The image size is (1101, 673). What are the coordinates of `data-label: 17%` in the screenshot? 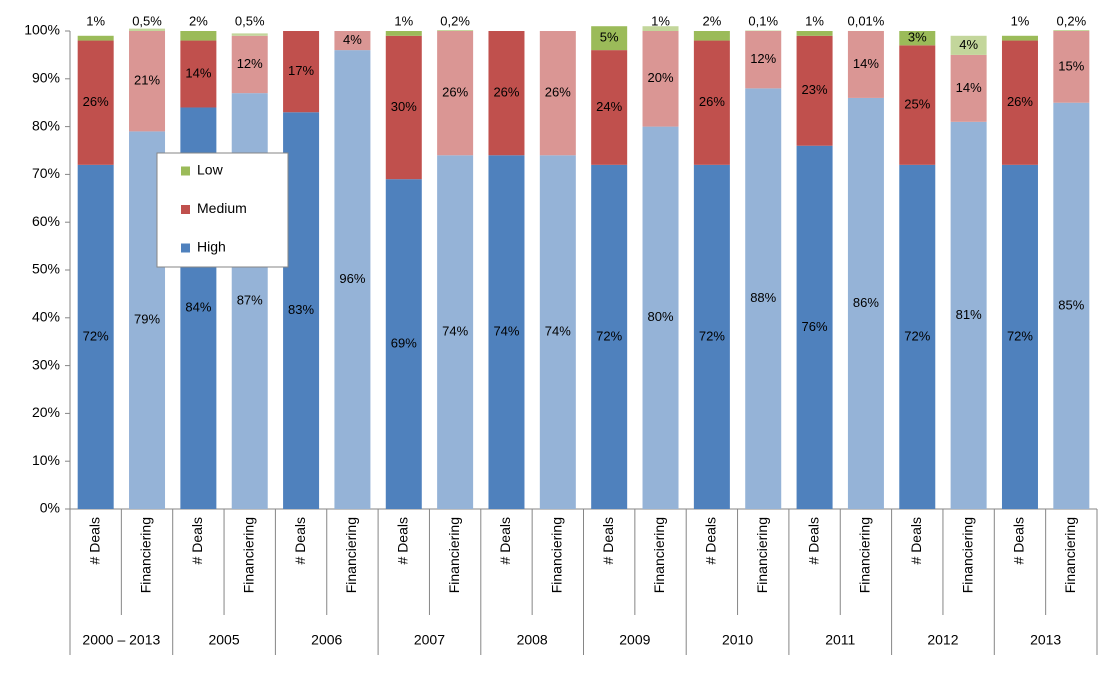 It's located at (301, 70).